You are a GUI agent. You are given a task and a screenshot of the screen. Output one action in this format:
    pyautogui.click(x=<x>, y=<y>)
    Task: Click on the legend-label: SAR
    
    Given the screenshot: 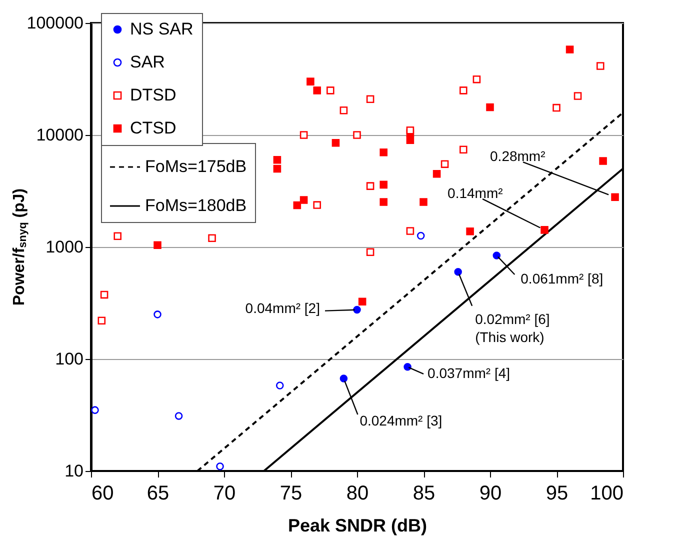 What is the action you would take?
    pyautogui.click(x=147, y=62)
    